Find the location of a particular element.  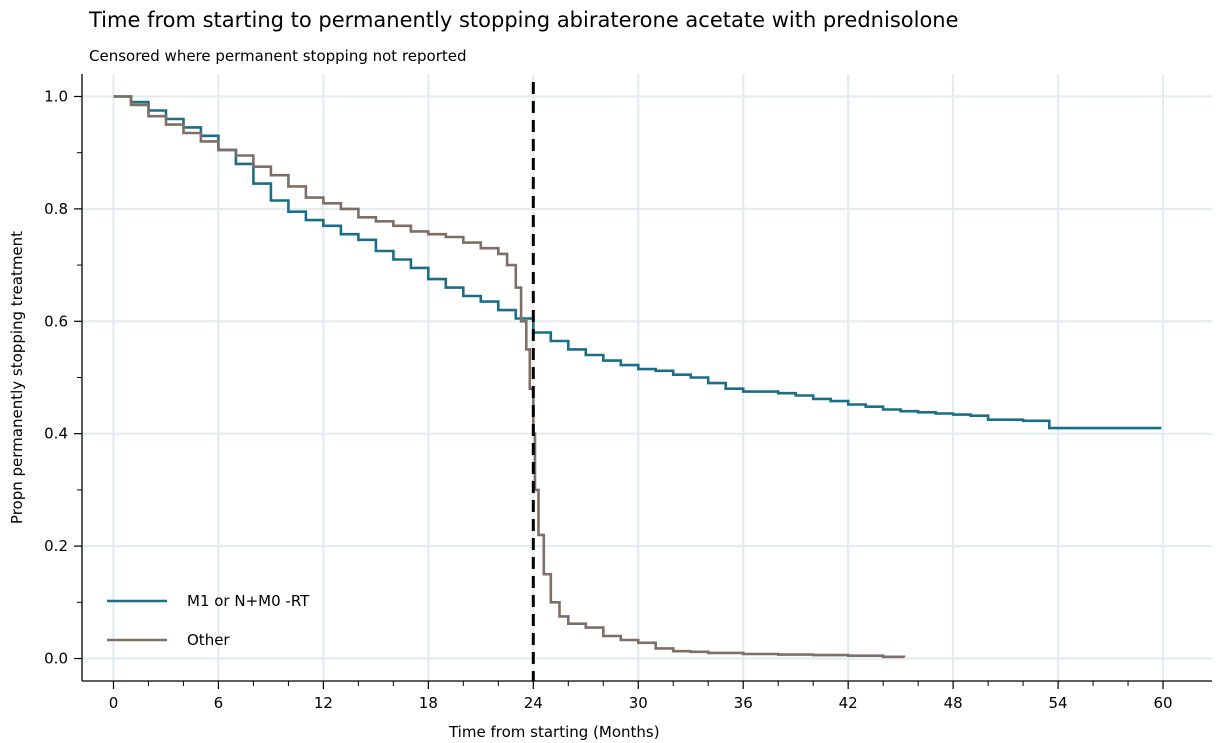

x-tick-label: 42 is located at coordinates (848, 703).